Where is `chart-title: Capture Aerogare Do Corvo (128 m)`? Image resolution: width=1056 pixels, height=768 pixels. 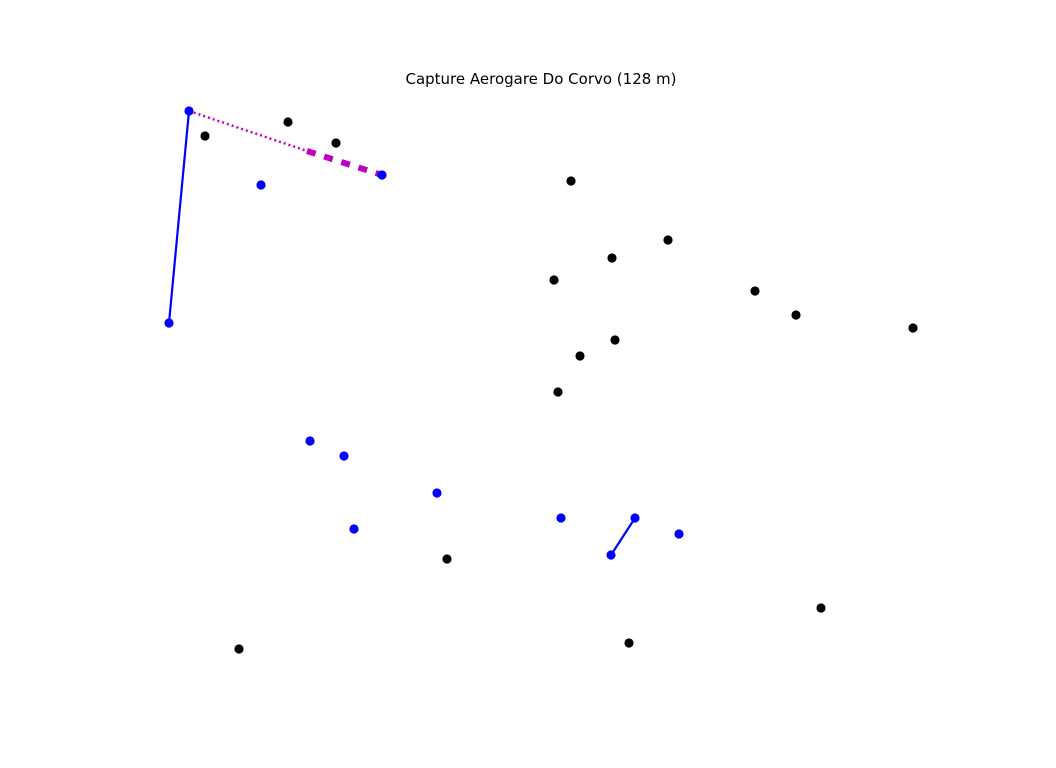 chart-title: Capture Aerogare Do Corvo (128 m) is located at coordinates (540, 79).